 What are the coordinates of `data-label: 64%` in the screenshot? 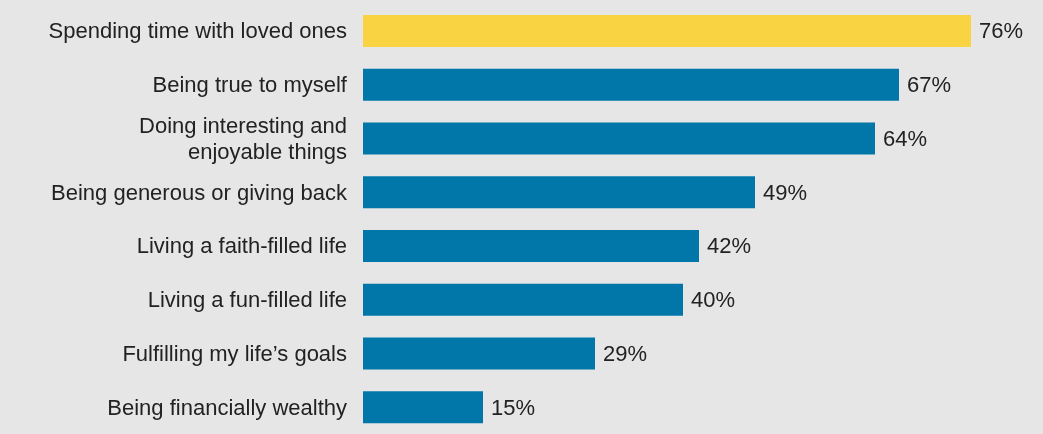 It's located at (905, 138).